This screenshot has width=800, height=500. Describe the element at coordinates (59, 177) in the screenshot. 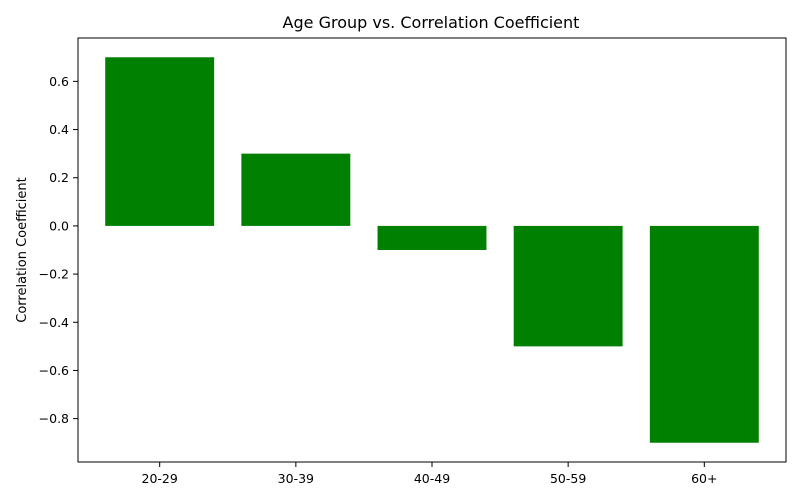

I see `y-tick-label: 0.2` at that location.